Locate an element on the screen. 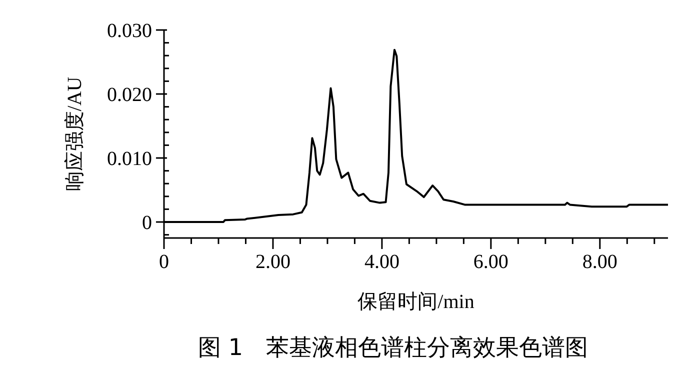 This screenshot has width=700, height=380. y-tick-label: 0.030 is located at coordinates (129, 31).